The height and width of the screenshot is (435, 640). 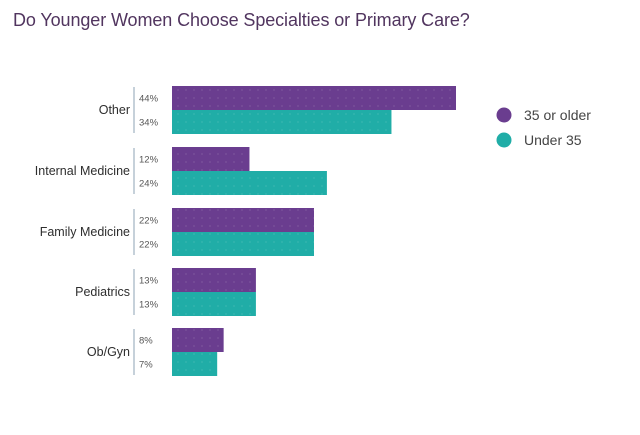 What do you see at coordinates (504, 115) in the screenshot?
I see `legend-swatch-older` at bounding box center [504, 115].